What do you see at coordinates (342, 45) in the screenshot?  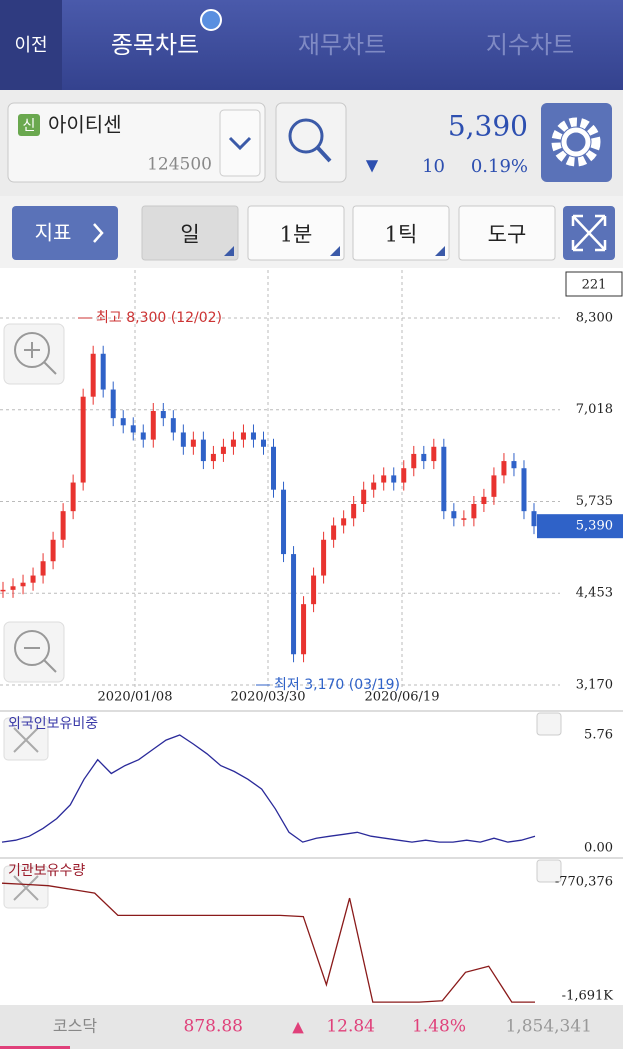 I see `tab: 재무차트` at bounding box center [342, 45].